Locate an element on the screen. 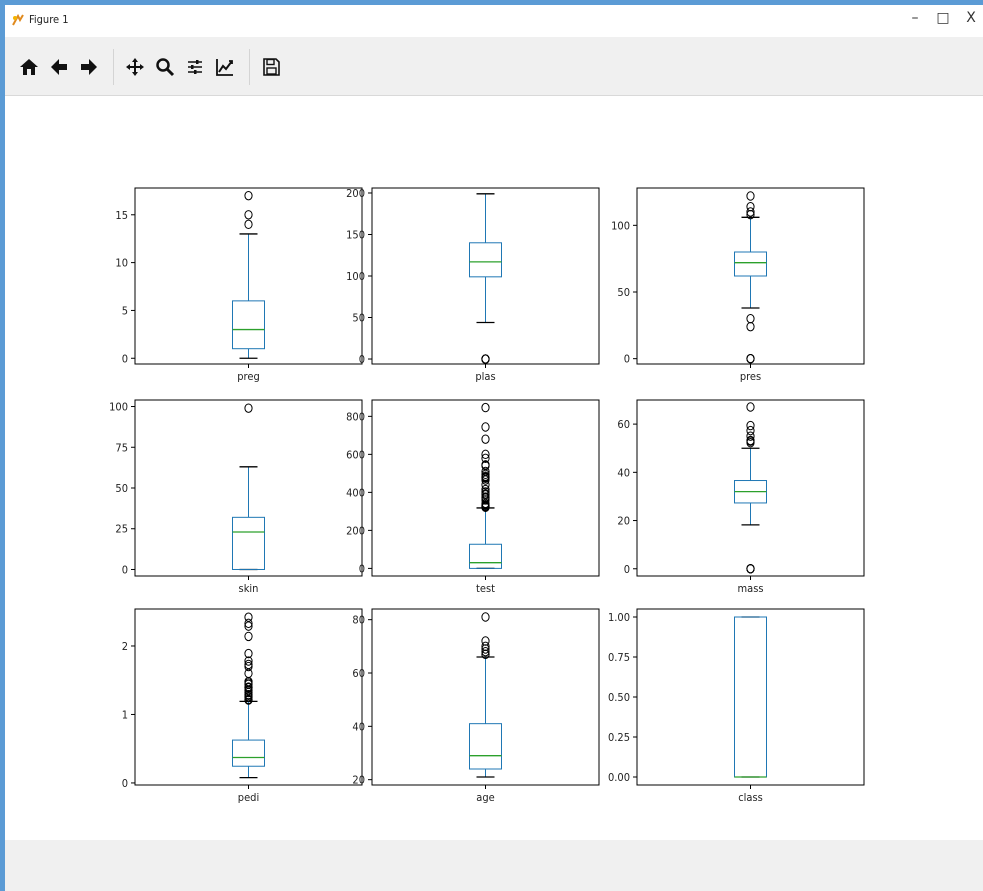  y-tick-label-pedi: 0 is located at coordinates (125, 783).